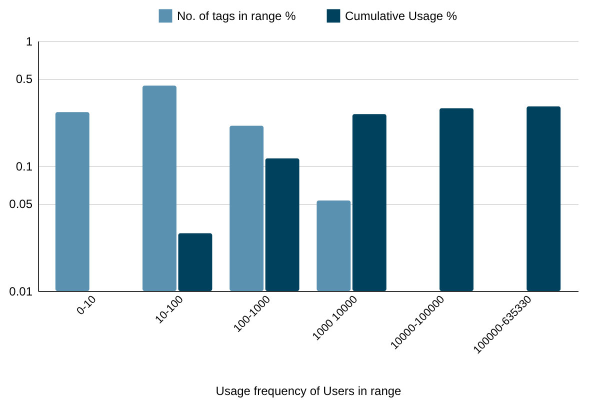  What do you see at coordinates (21, 204) in the screenshot?
I see `y-tick-label: 0.05` at bounding box center [21, 204].